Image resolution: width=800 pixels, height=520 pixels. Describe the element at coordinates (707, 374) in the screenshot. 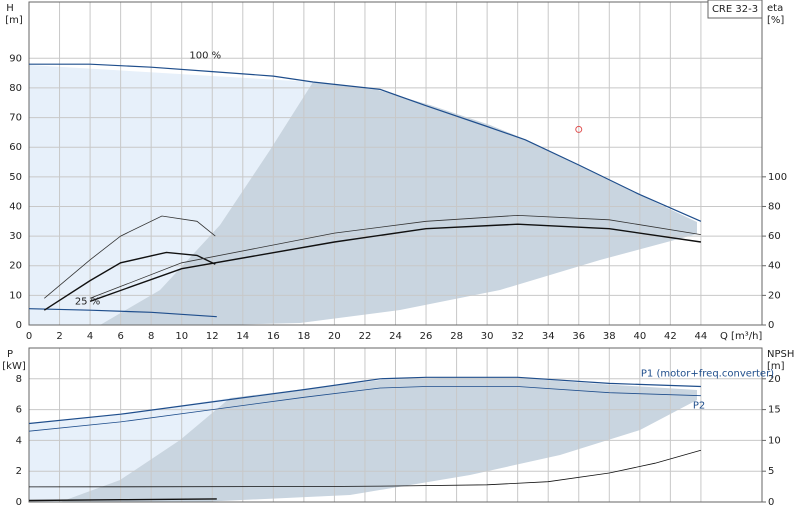

I see `legend-label: P1 (motor+freq.converter)` at that location.